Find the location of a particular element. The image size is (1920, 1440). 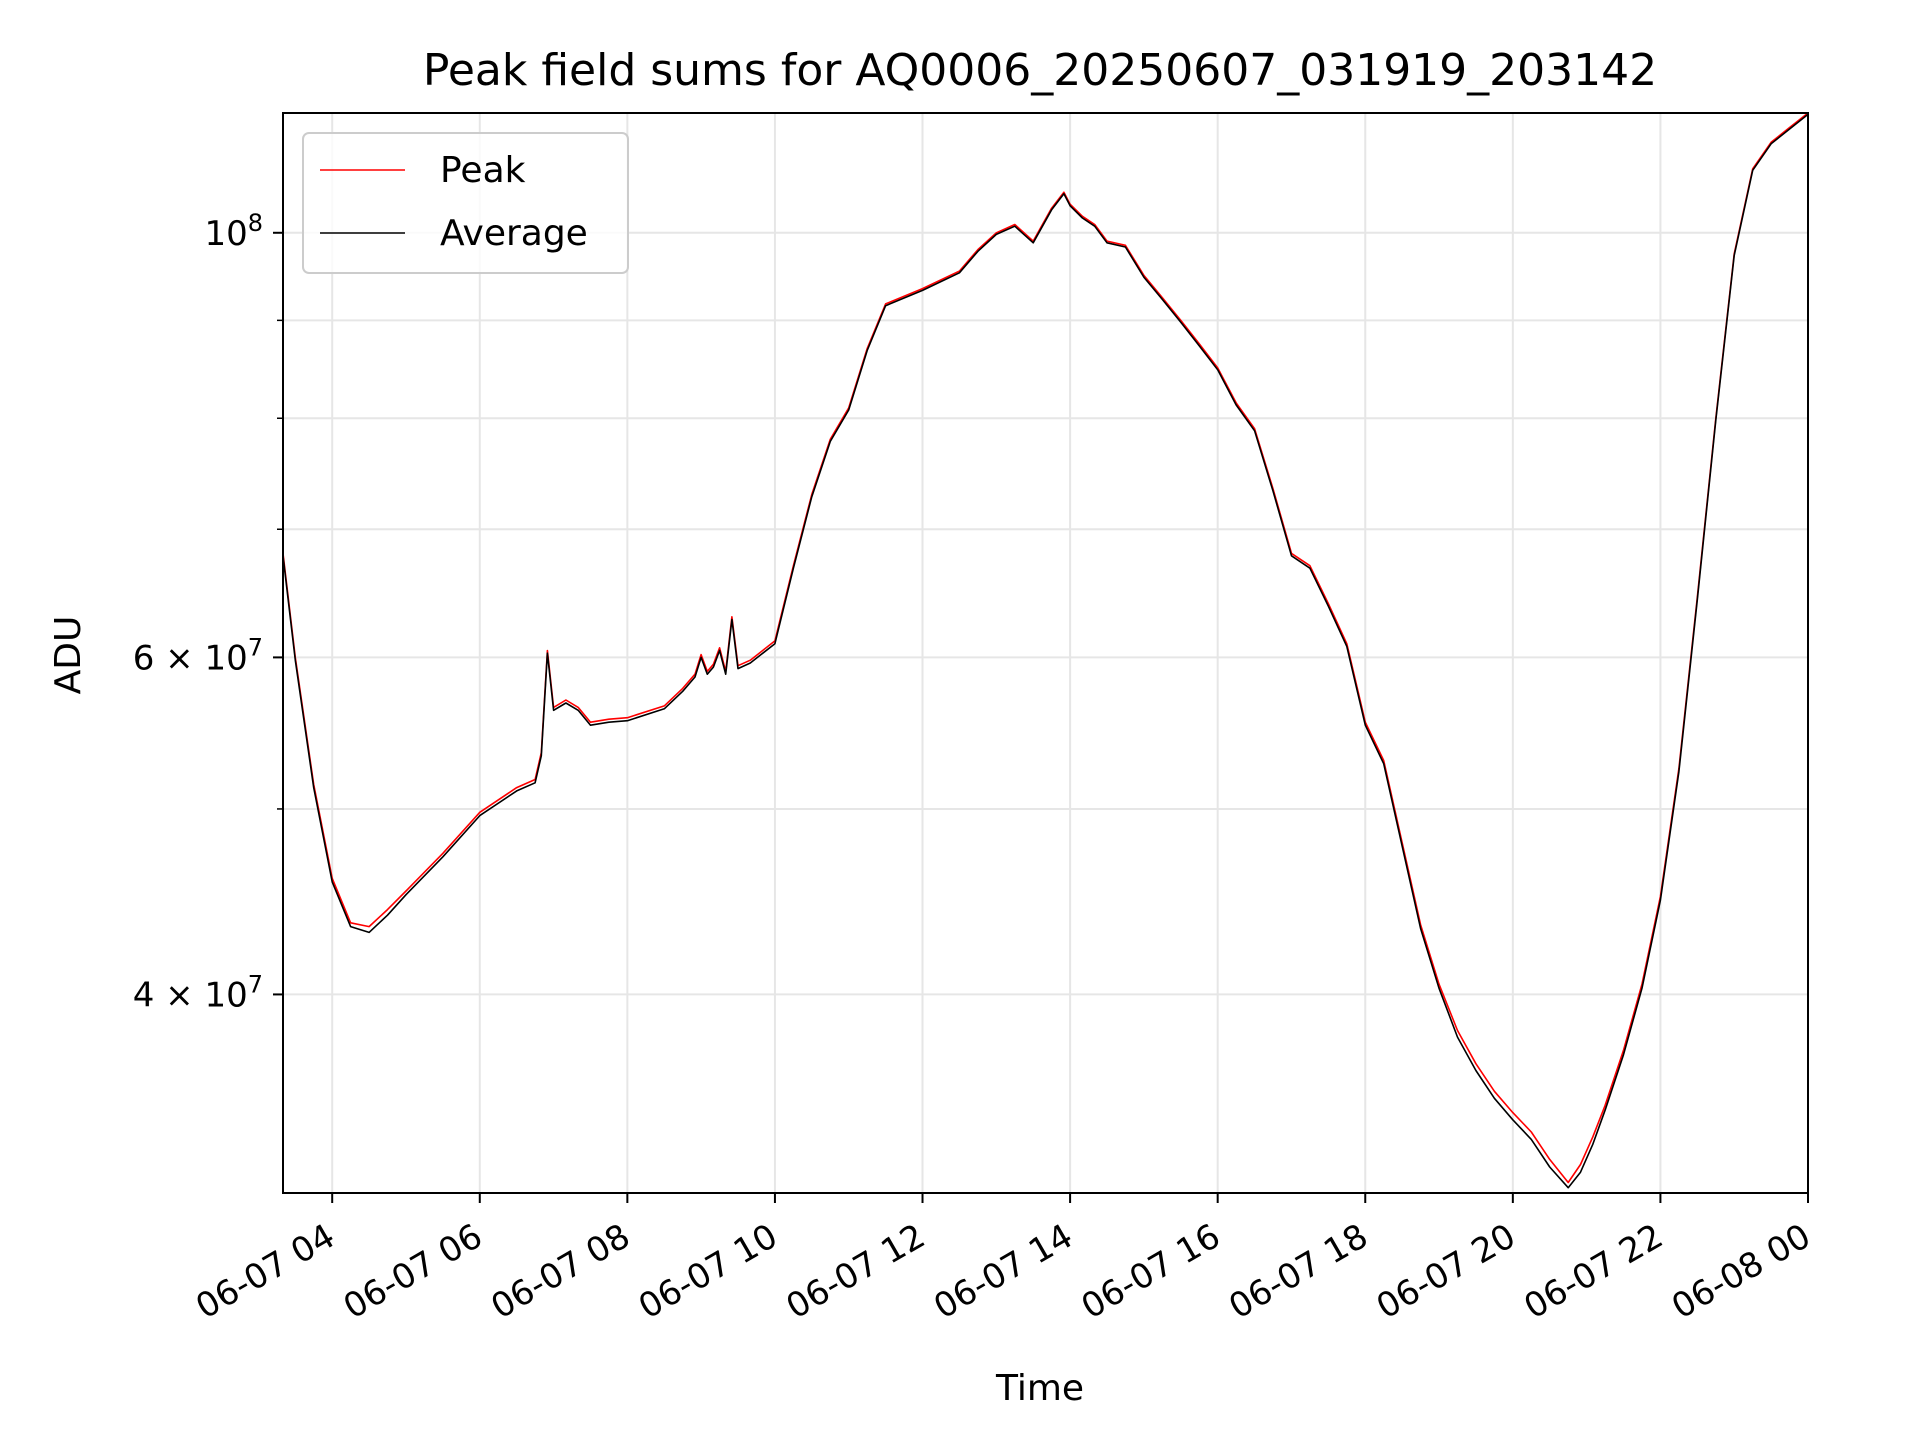

legend: Peak Average is located at coordinates (465, 203).